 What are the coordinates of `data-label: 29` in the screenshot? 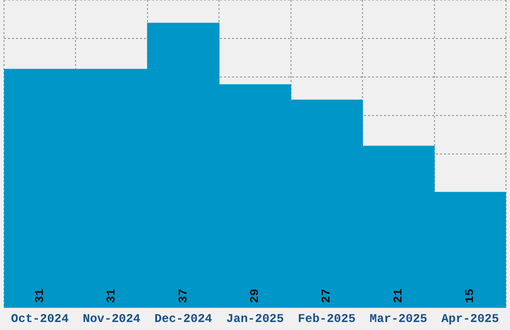 It's located at (255, 296).